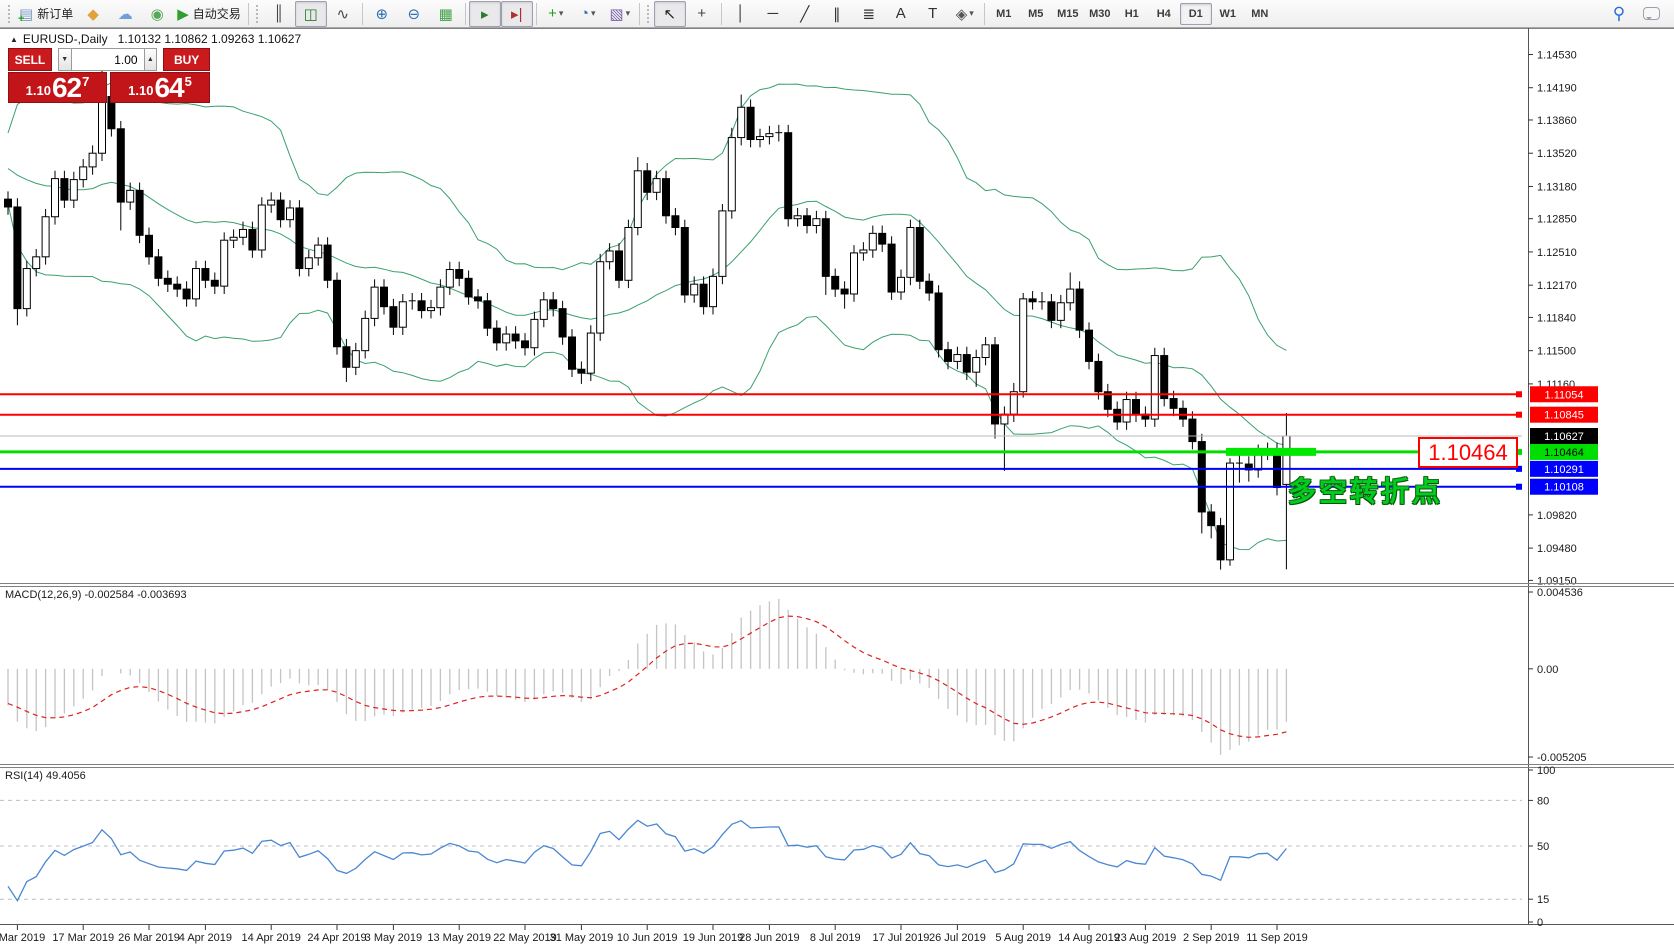 The height and width of the screenshot is (952, 1674). I want to click on vertical-line-glyph: │, so click(741, 13).